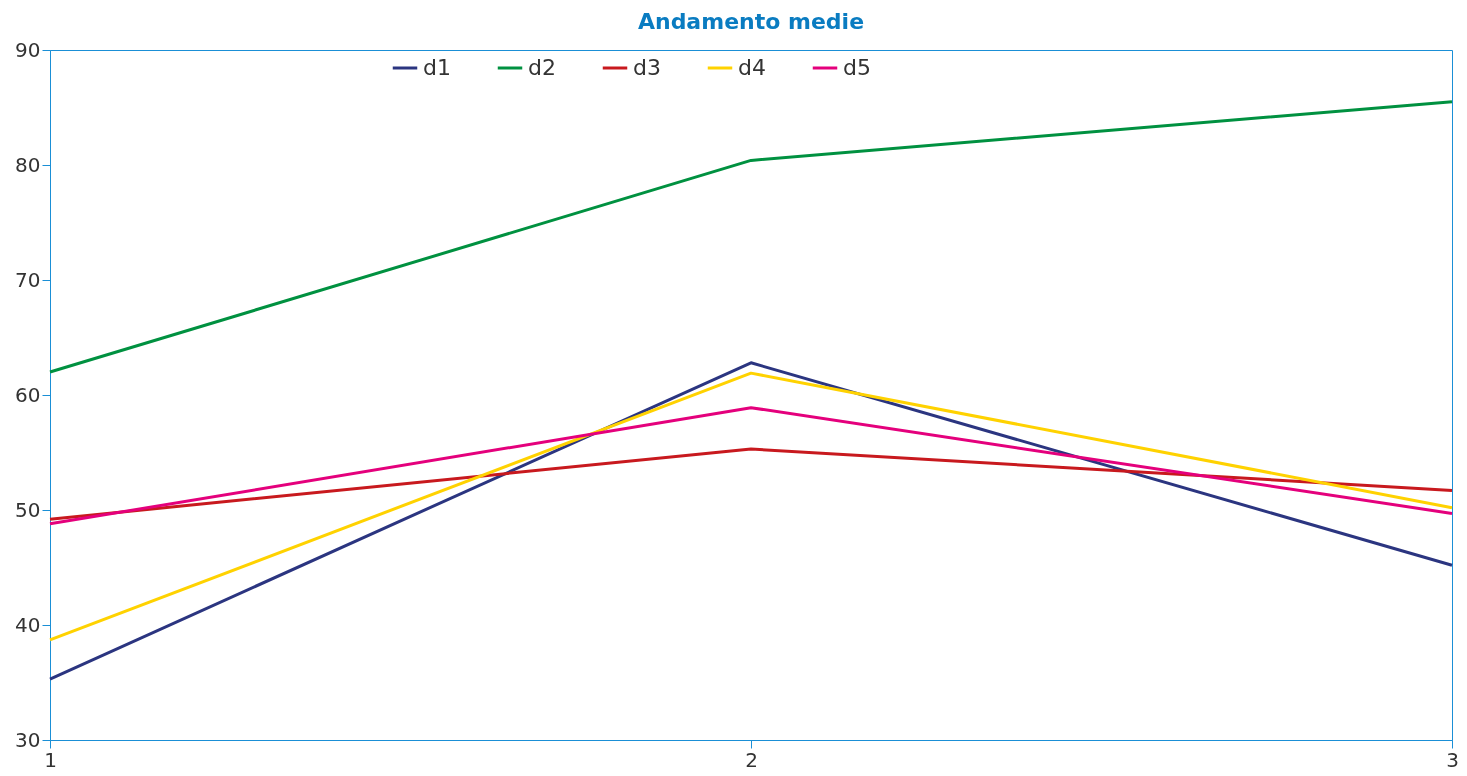  What do you see at coordinates (28, 164) in the screenshot?
I see `y-tick-label: 80` at bounding box center [28, 164].